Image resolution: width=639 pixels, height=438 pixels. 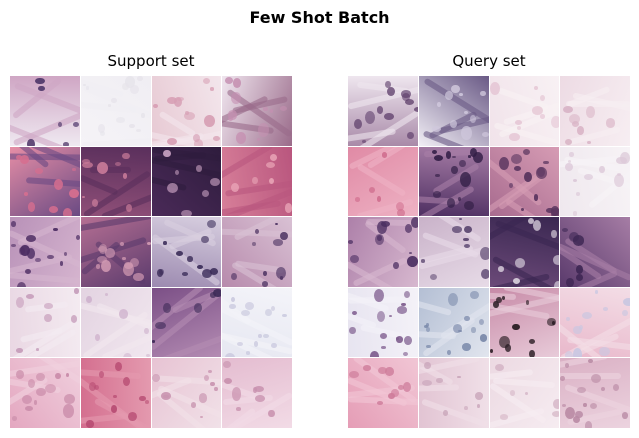 What do you see at coordinates (151, 61) in the screenshot?
I see `support-set-title: Support set` at bounding box center [151, 61].